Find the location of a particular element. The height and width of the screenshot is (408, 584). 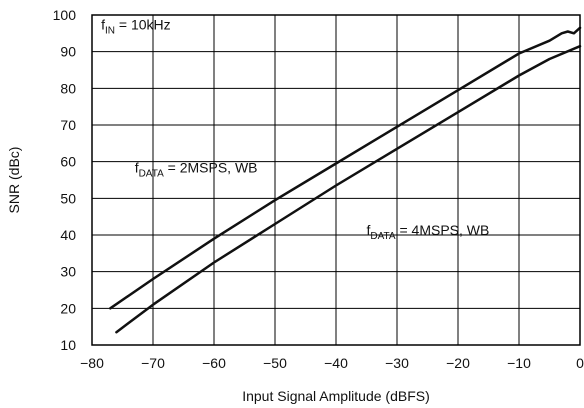

x-tick-label: 0 is located at coordinates (580, 363).